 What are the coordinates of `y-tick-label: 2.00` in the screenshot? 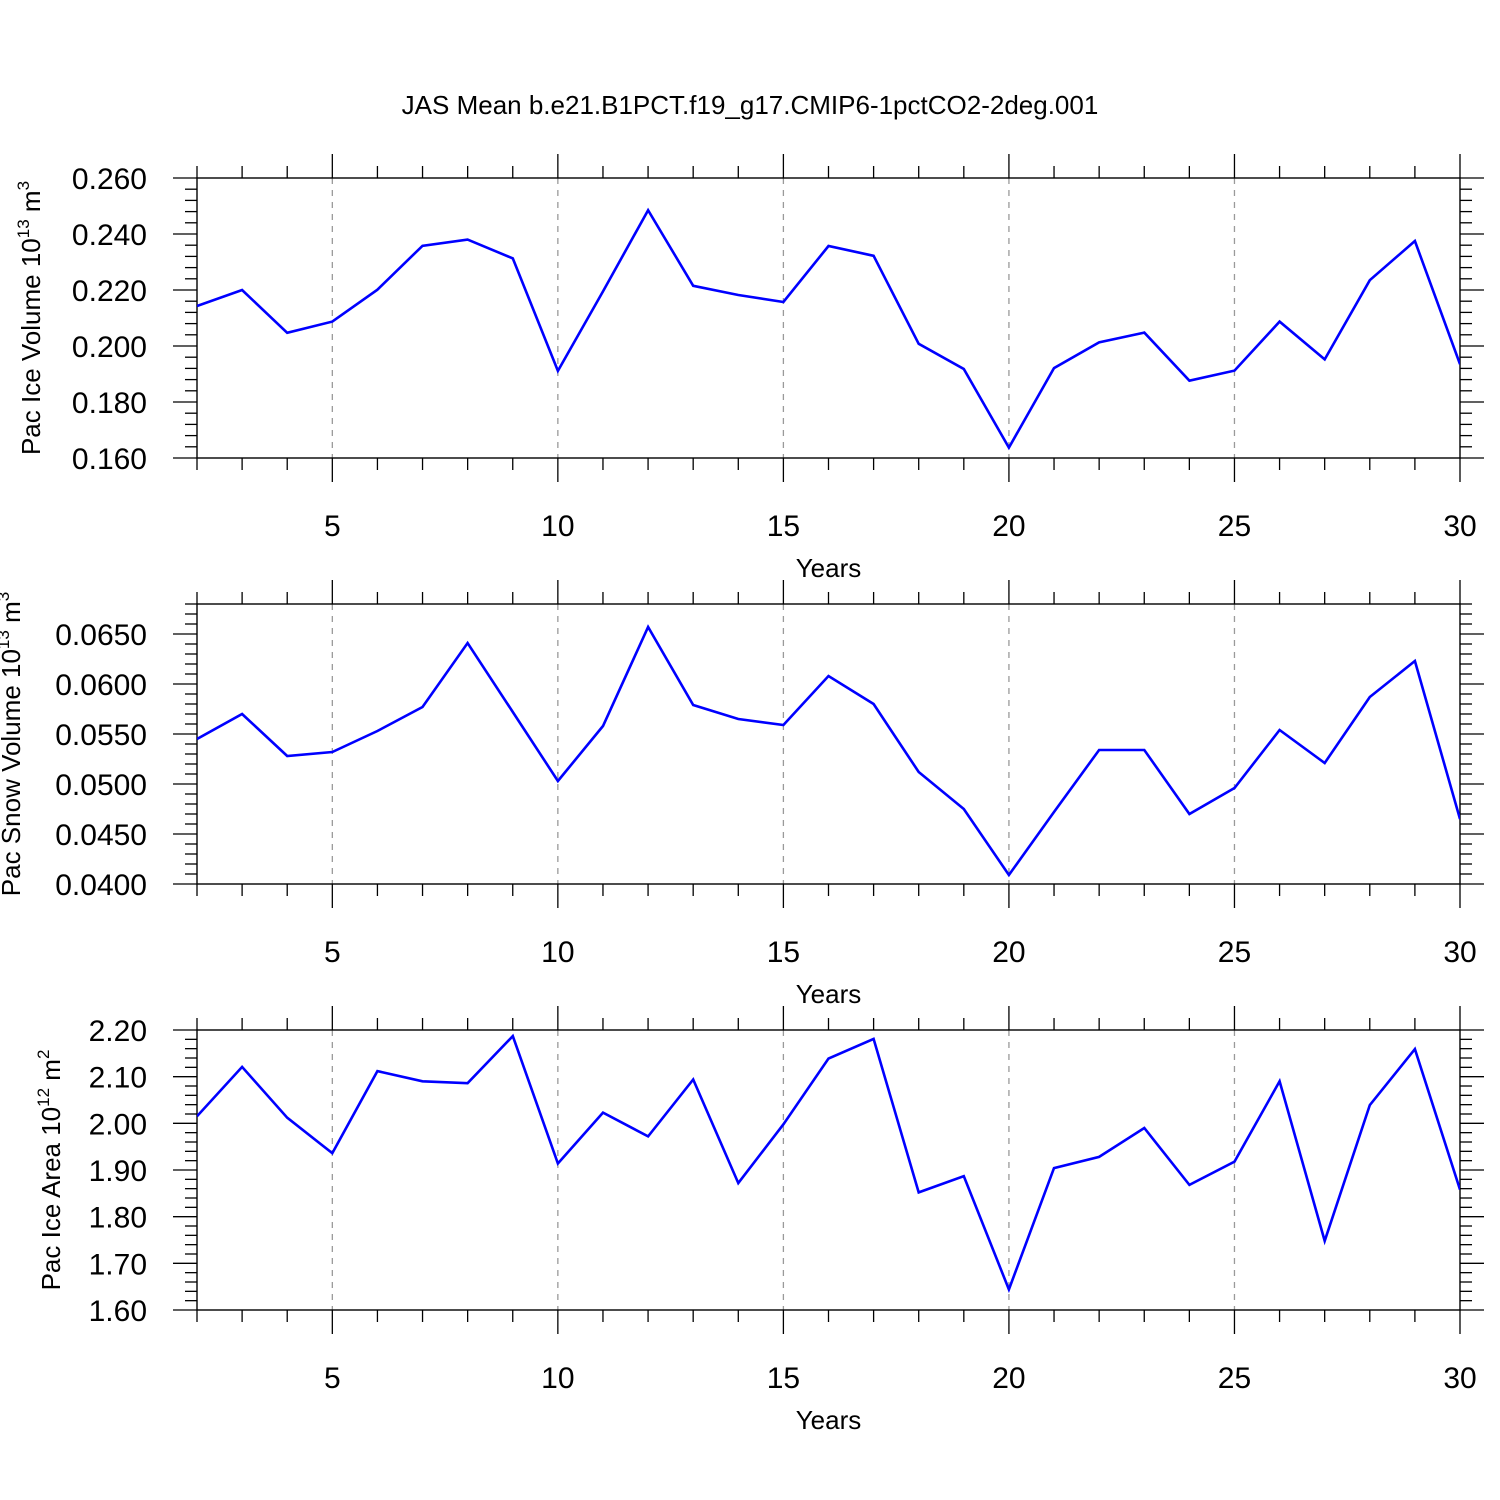 It's located at (118, 1124).